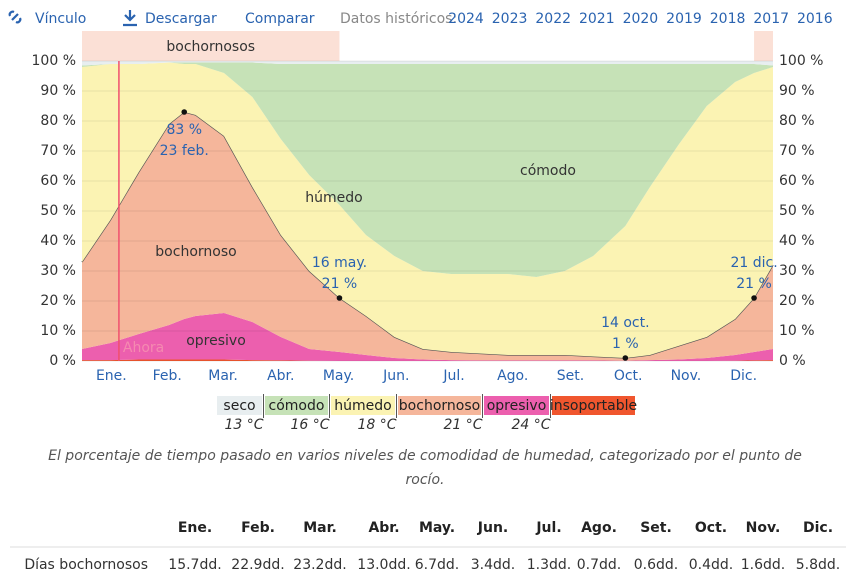 The width and height of the screenshot is (851, 573). I want to click on annotation-date: 21 dic., so click(753, 263).